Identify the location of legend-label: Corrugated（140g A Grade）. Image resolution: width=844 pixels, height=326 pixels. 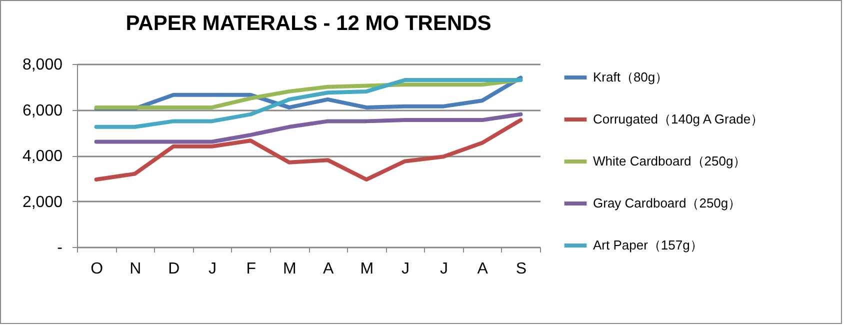
(678, 119).